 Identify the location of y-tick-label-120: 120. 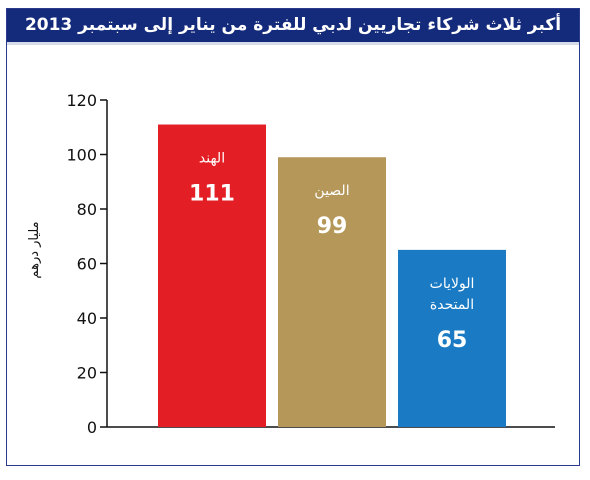
(81, 100).